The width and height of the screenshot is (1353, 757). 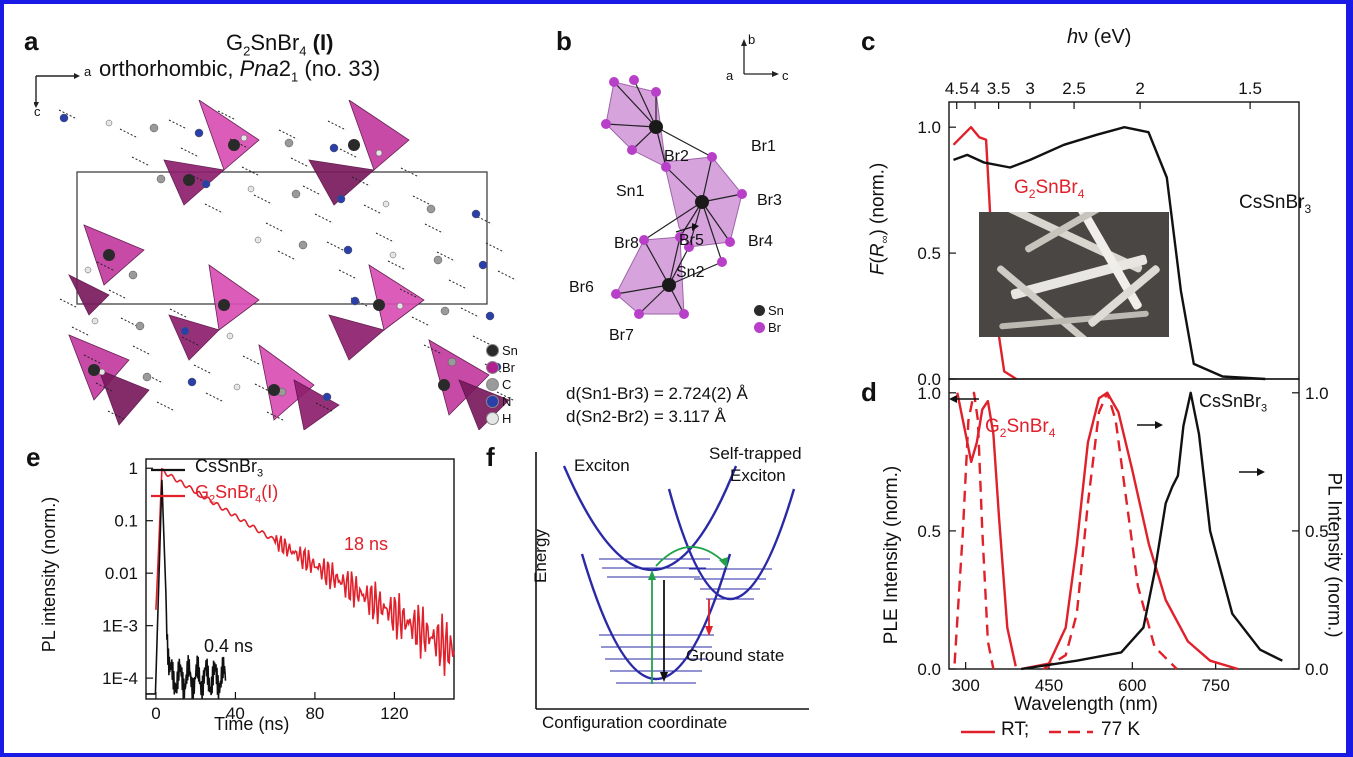 What do you see at coordinates (929, 531) in the screenshot?
I see `y-tick-label-left: 0.5` at bounding box center [929, 531].